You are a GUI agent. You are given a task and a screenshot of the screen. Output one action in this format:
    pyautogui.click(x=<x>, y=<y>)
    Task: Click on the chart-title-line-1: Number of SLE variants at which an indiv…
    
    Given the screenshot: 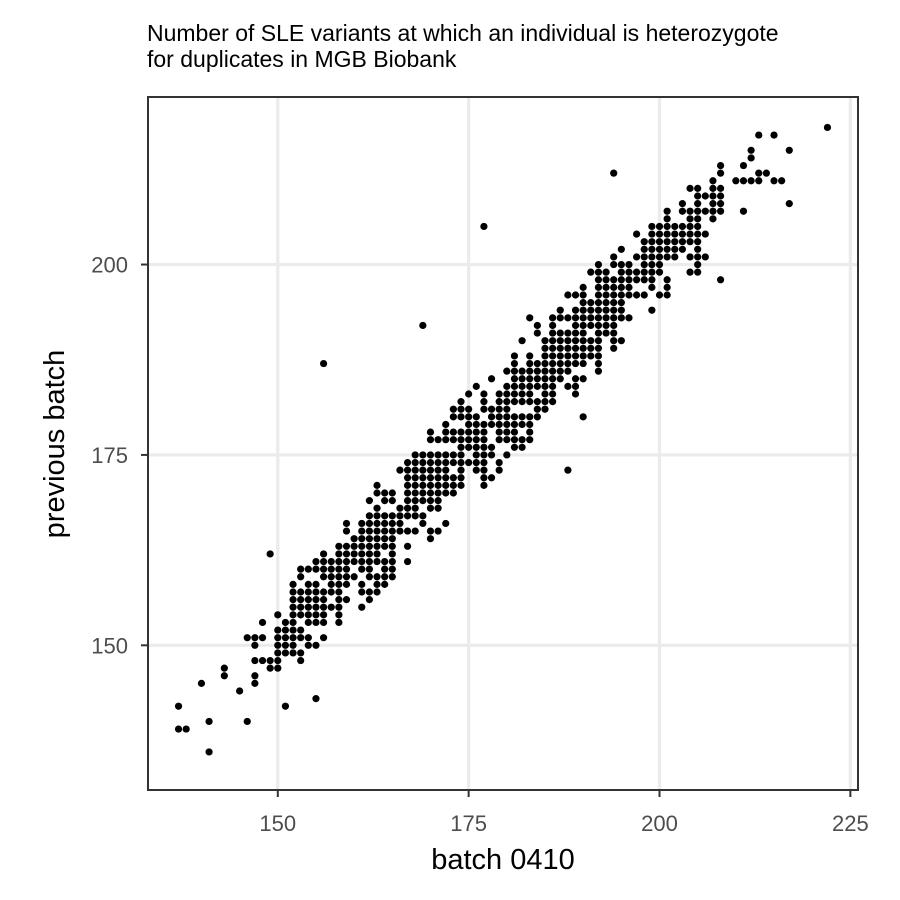 What is the action you would take?
    pyautogui.click(x=463, y=33)
    